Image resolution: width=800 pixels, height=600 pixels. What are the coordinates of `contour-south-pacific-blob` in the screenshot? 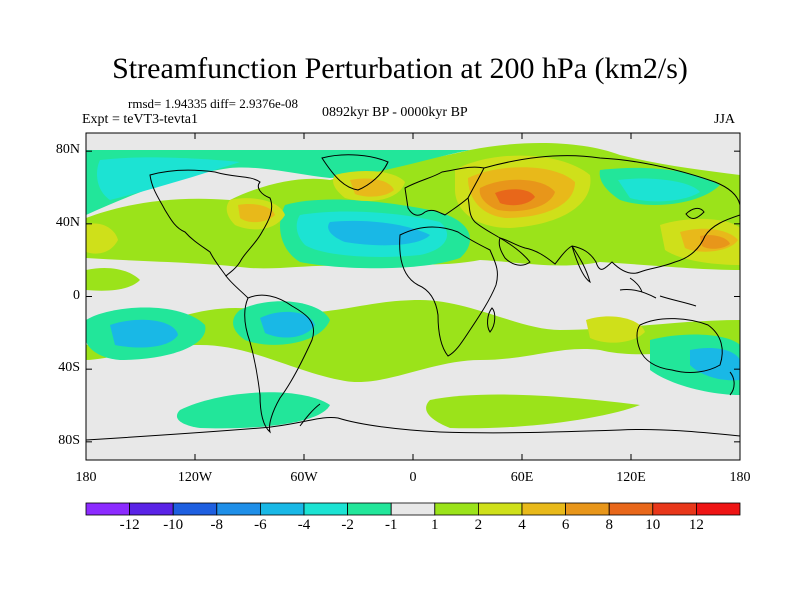 It's located at (253, 410).